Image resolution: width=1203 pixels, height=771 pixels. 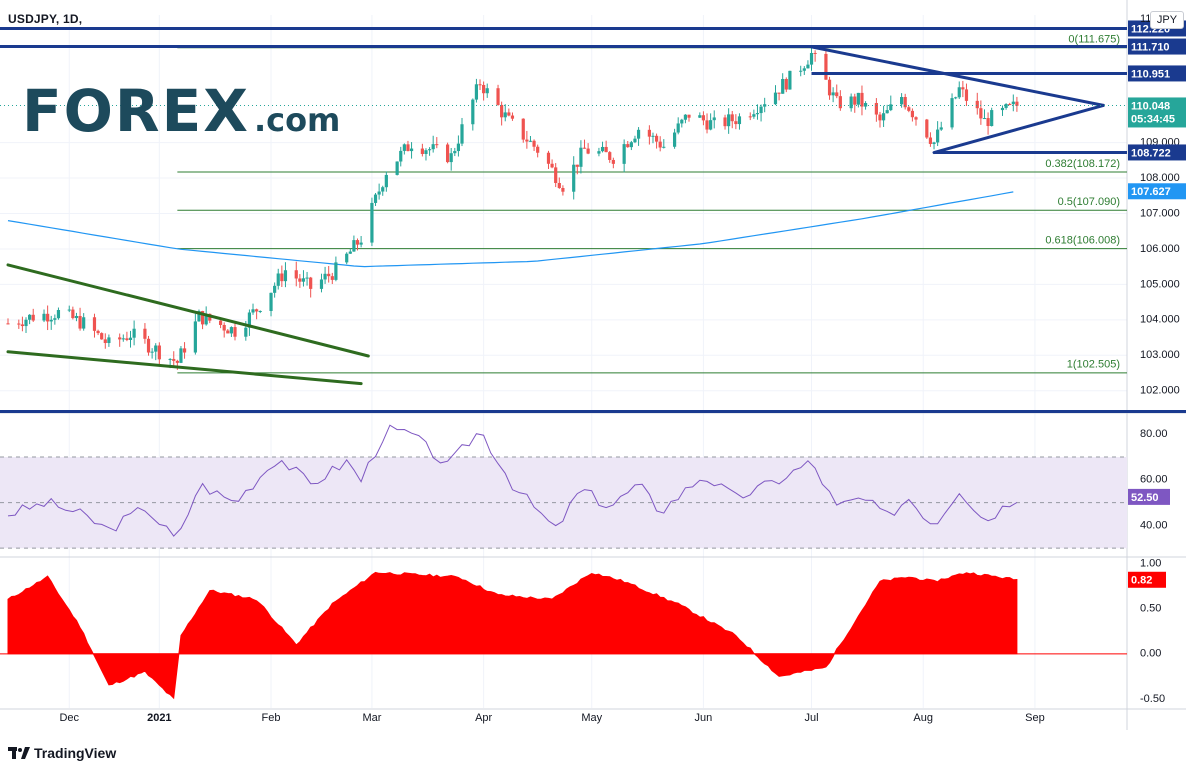 What do you see at coordinates (1150, 654) in the screenshot?
I see `correlation-axis-tick: 0.00` at bounding box center [1150, 654].